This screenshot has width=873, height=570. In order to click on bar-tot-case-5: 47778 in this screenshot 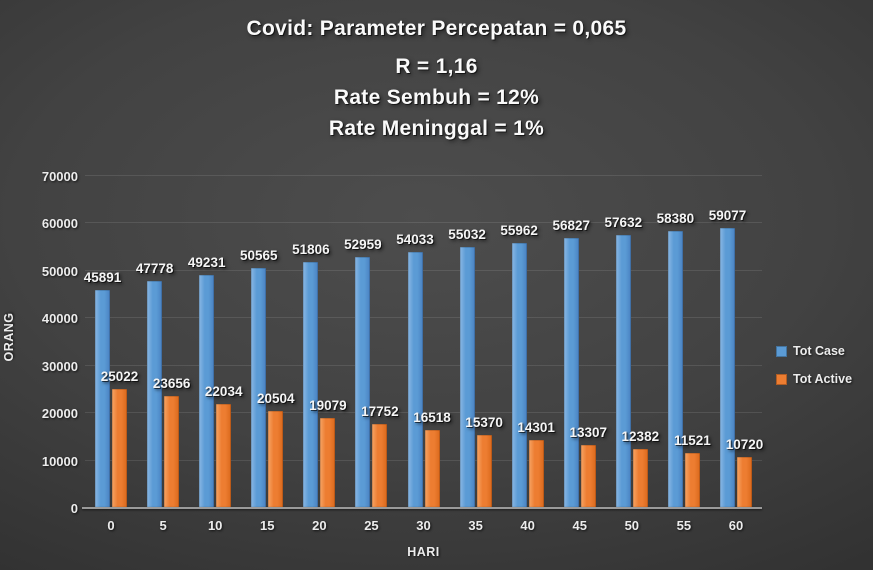, I will do `click(154, 384)`.